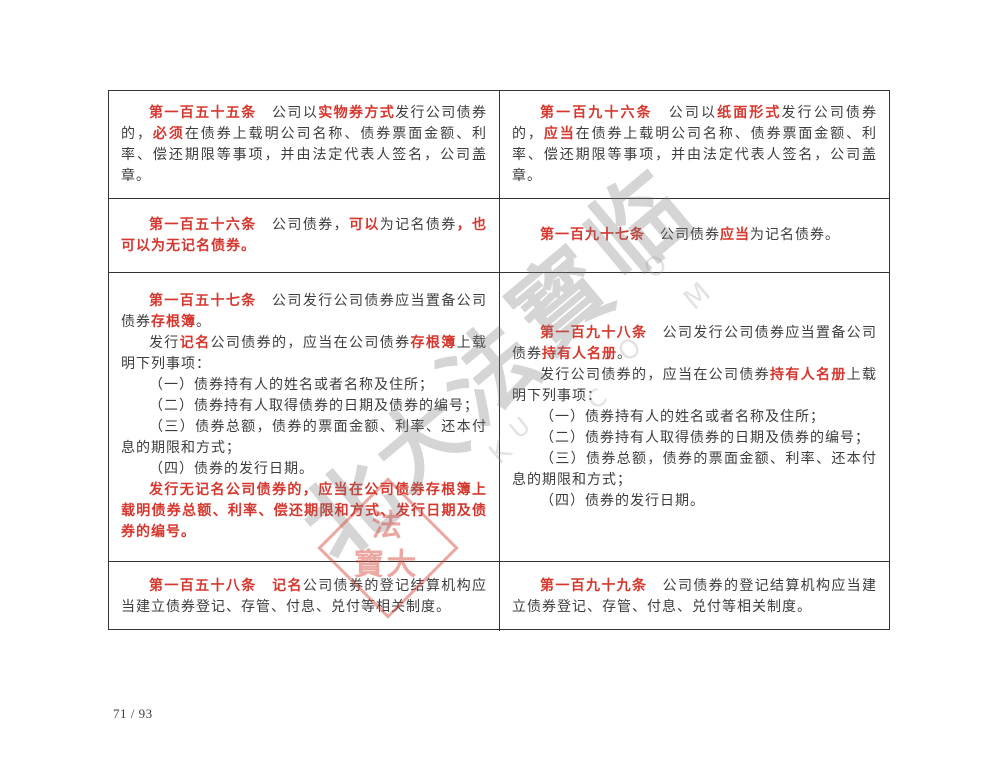 The width and height of the screenshot is (1000, 772). What do you see at coordinates (264, 586) in the screenshot?
I see `article-text` at bounding box center [264, 586].